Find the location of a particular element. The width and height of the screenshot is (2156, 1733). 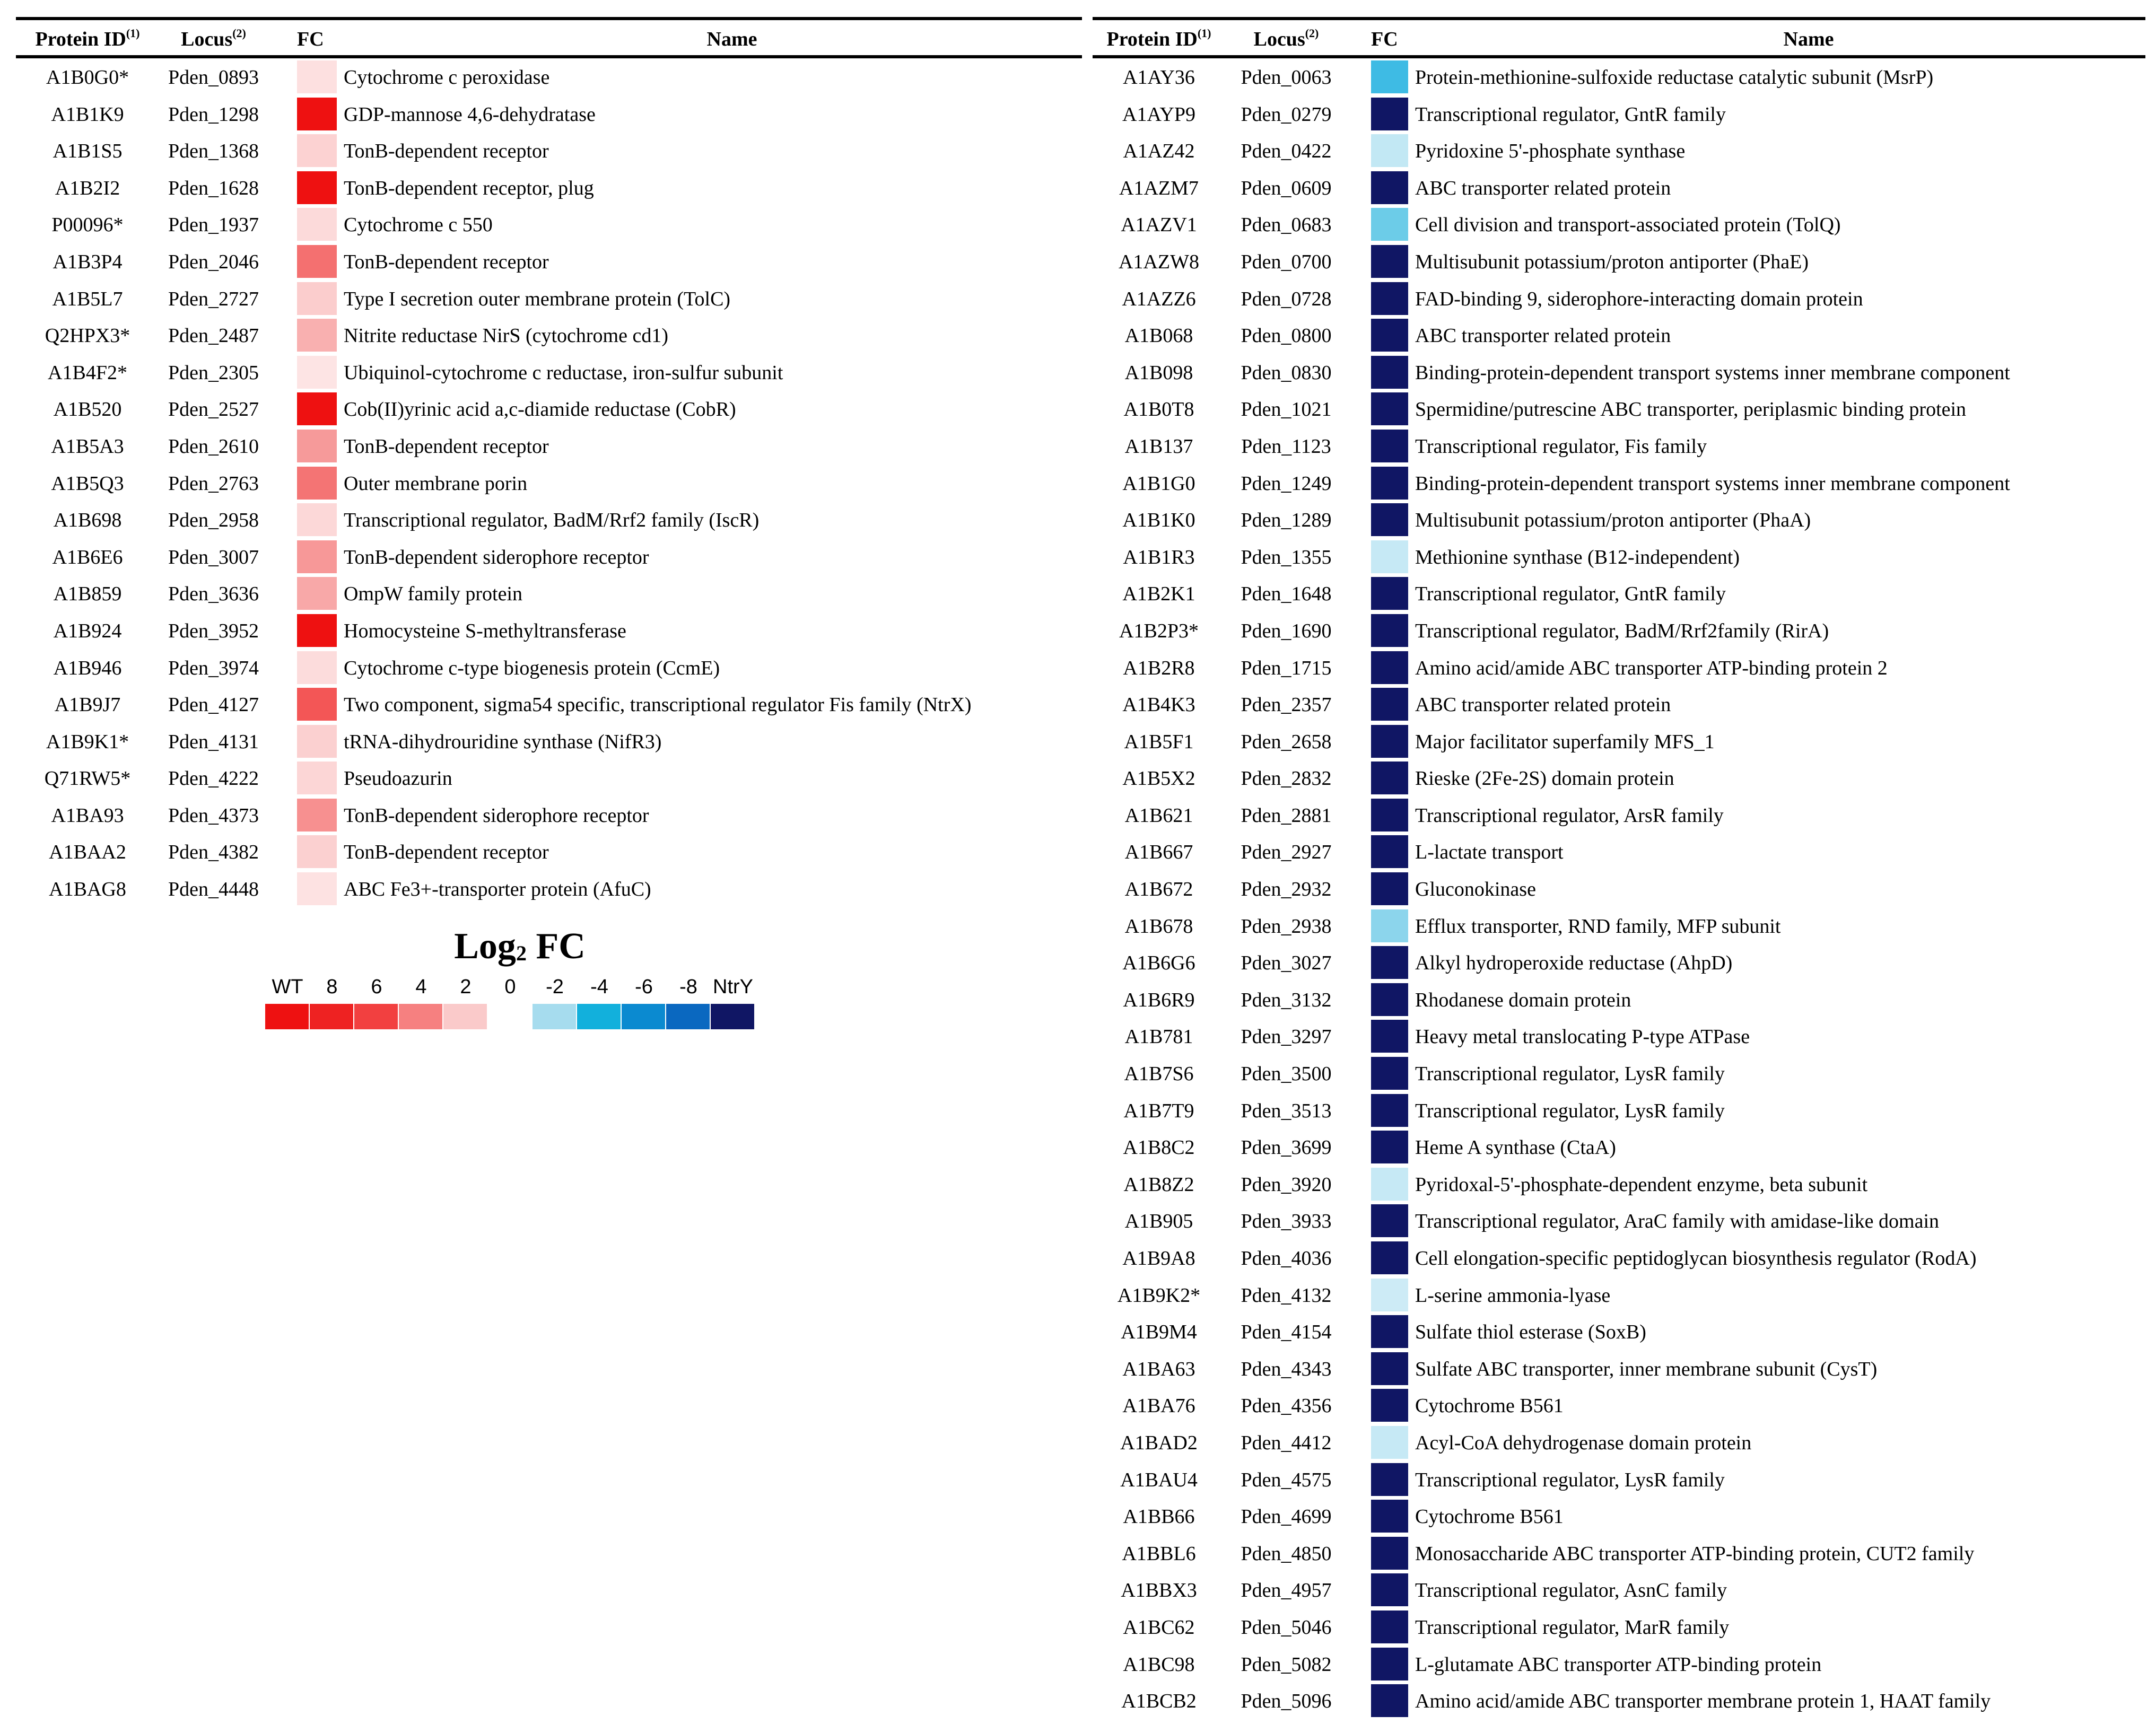

protein-name-cell: Transcriptional regulator, LysR family is located at coordinates (1570, 1479).